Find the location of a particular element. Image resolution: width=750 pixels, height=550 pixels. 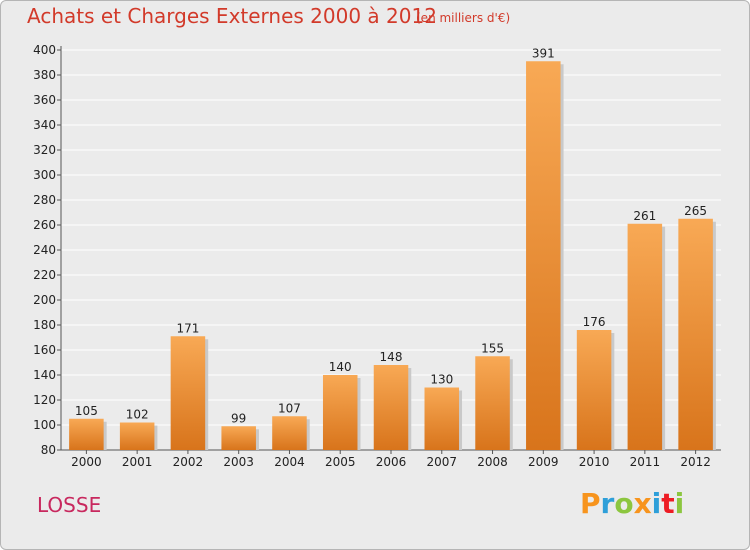

x-tick-label-2004: 2004 is located at coordinates (289, 462).